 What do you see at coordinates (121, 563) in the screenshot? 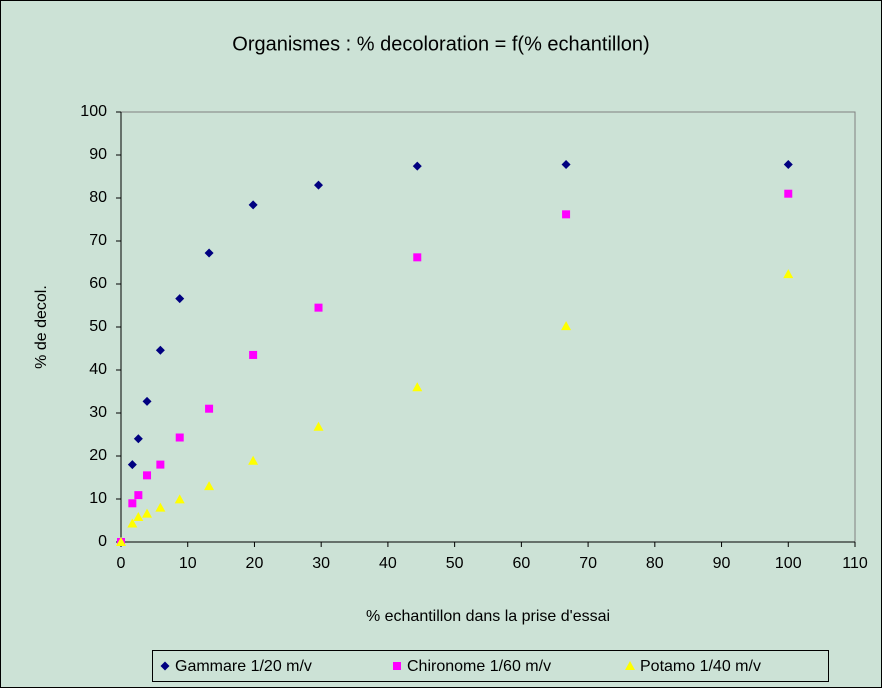
I see `x-tick-label: 0` at bounding box center [121, 563].